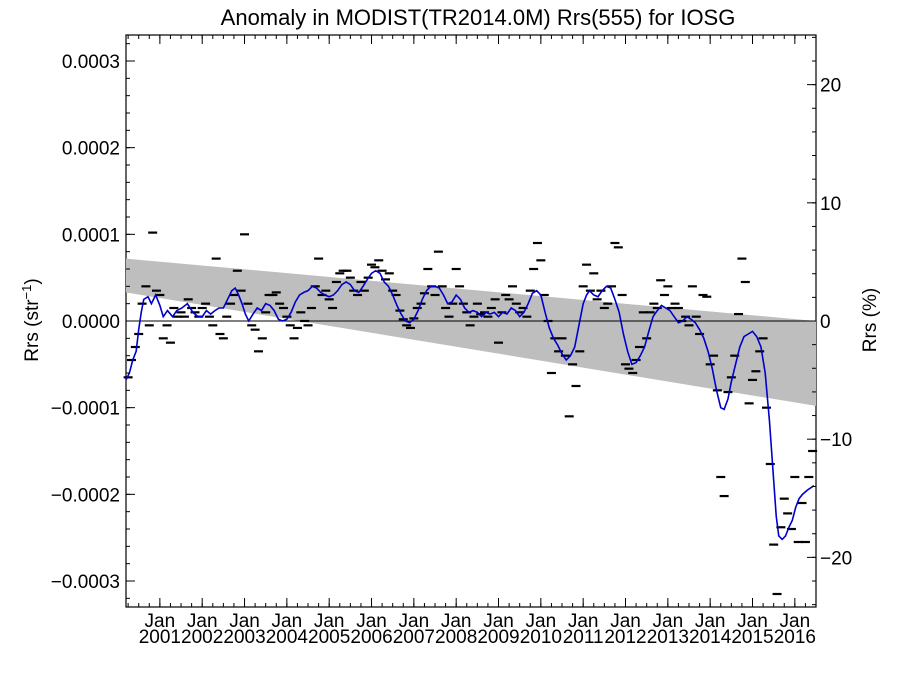  What do you see at coordinates (91, 62) in the screenshot?
I see `left-tick-label: 0.0003` at bounding box center [91, 62].